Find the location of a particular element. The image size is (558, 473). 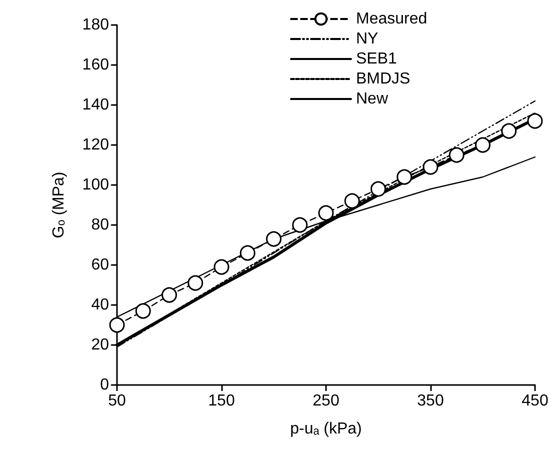

y-tick-label: 60 is located at coordinates (100, 265).